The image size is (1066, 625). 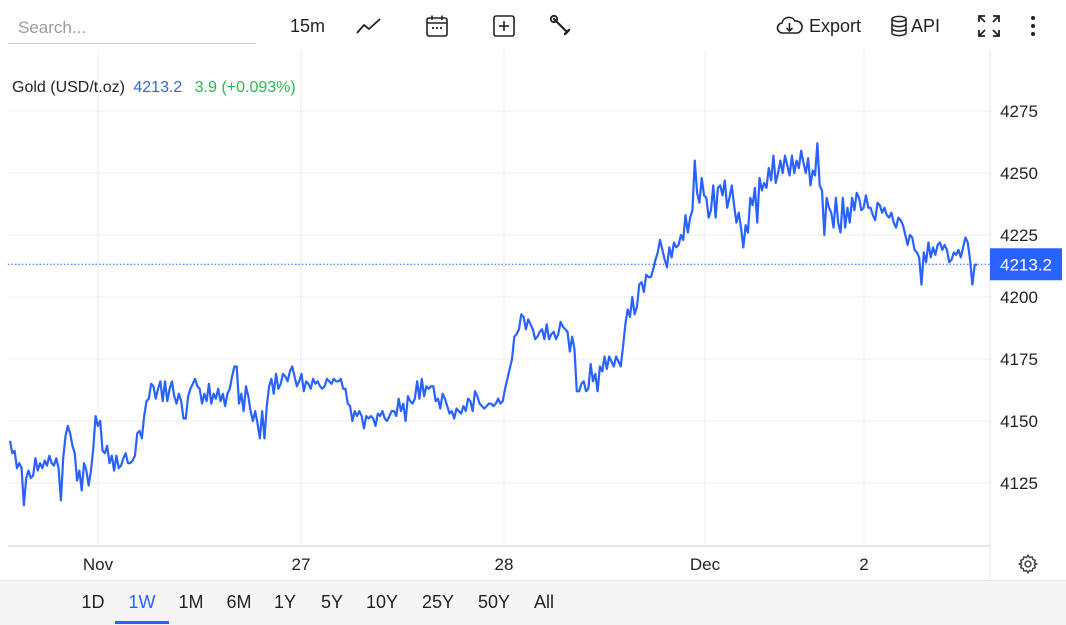 What do you see at coordinates (504, 564) in the screenshot?
I see `x-tick-label: 28` at bounding box center [504, 564].